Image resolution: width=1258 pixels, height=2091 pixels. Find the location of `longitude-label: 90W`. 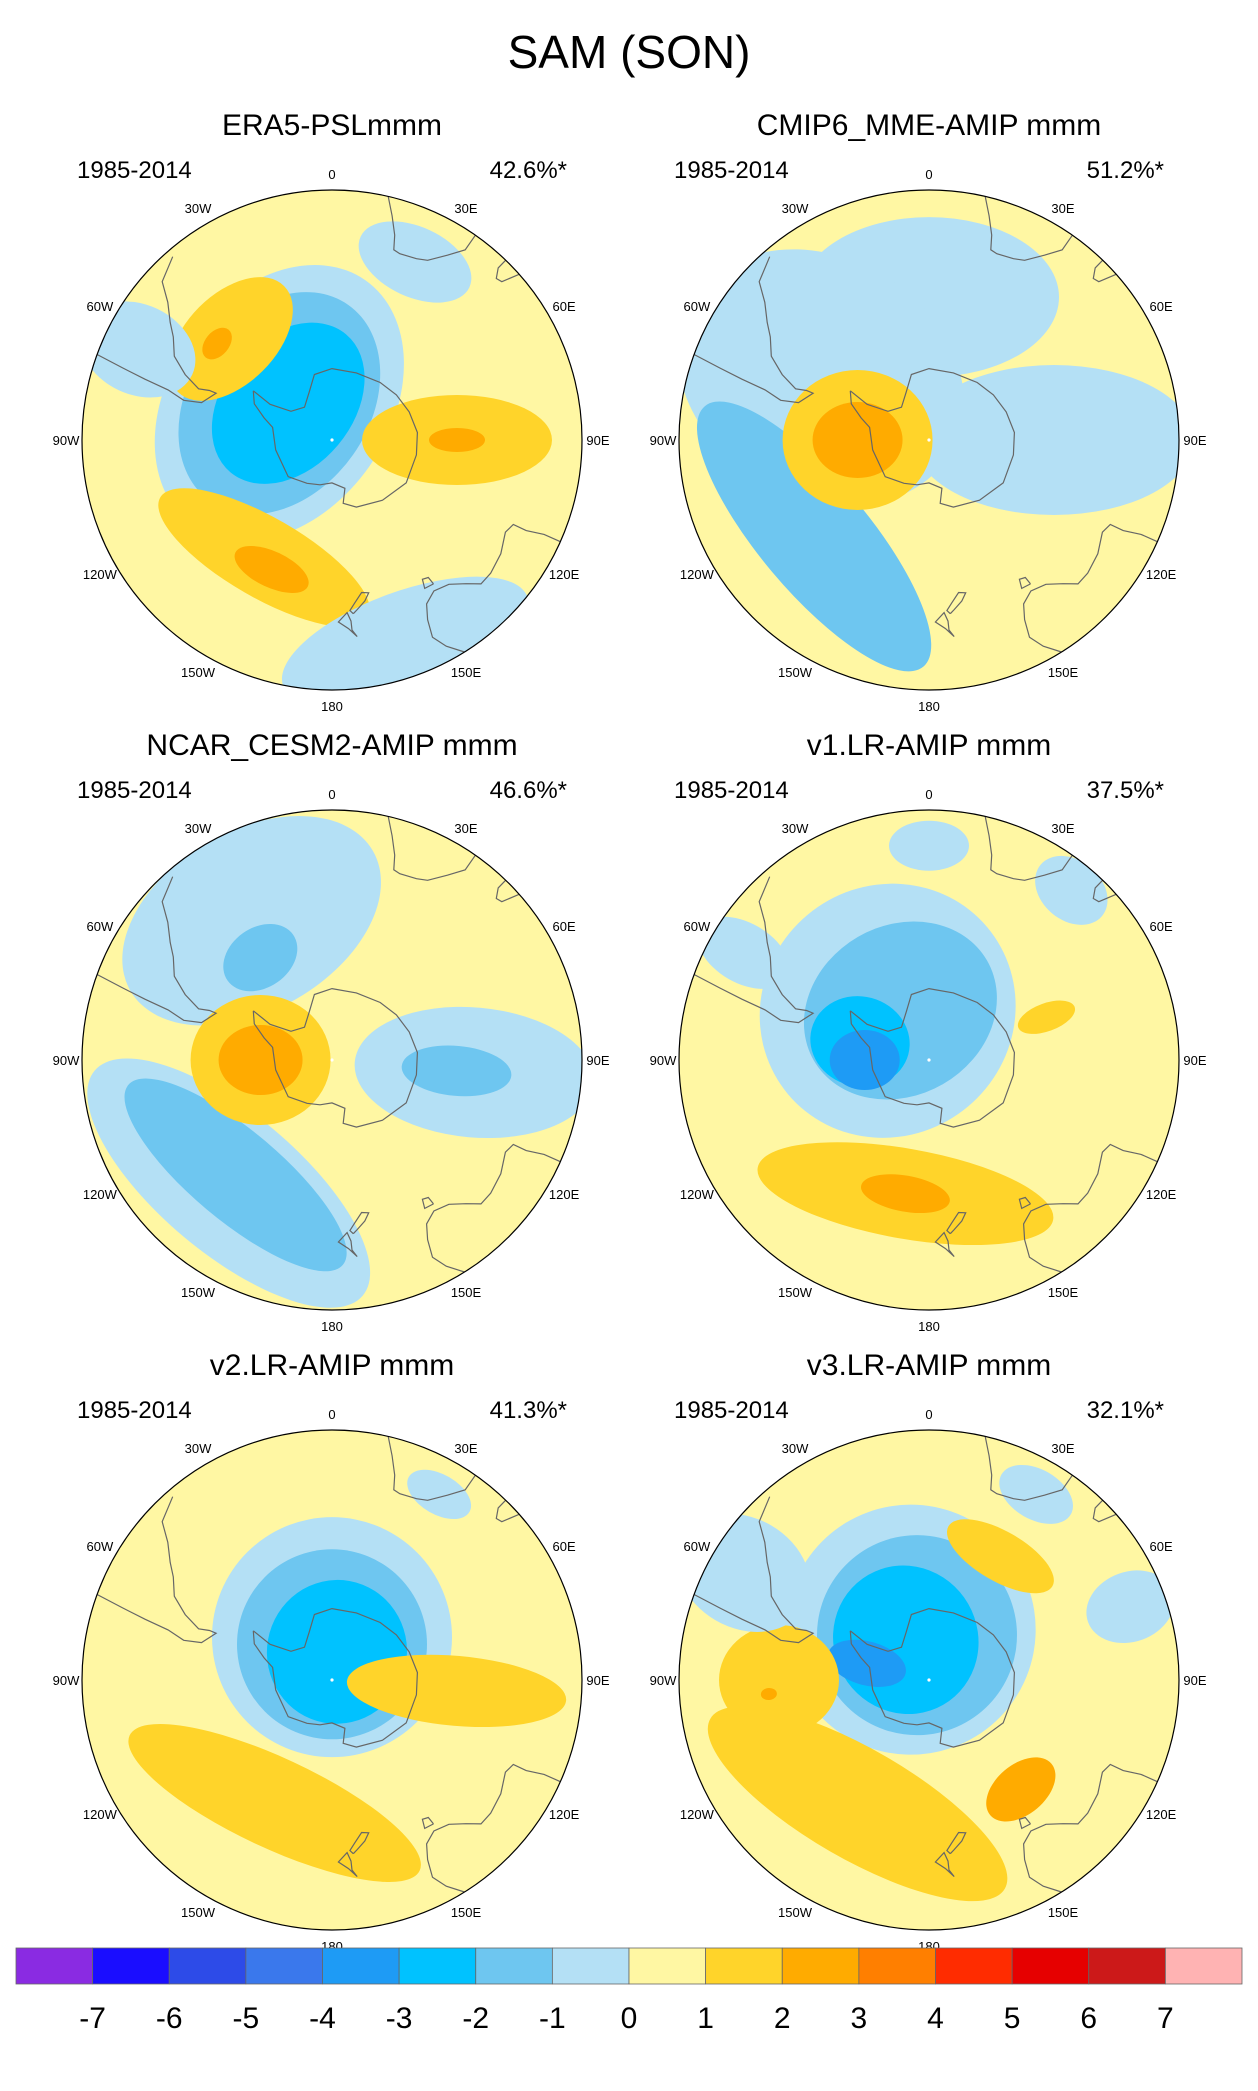

longitude-label: 90W is located at coordinates (663, 440).